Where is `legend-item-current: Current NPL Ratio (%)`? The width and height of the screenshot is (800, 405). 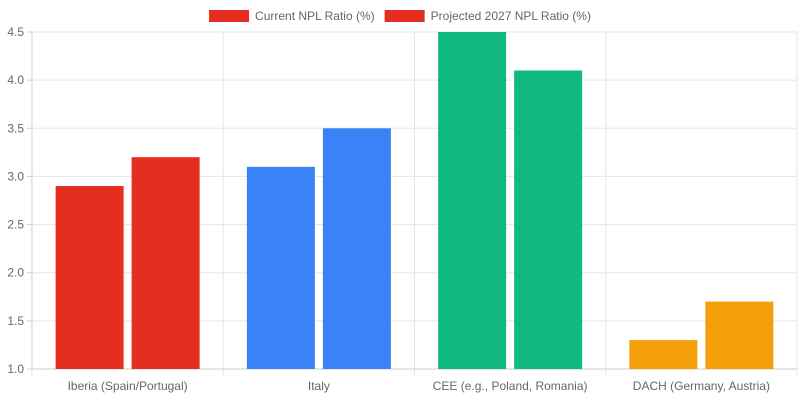 legend-item-current: Current NPL Ratio (%) is located at coordinates (292, 16).